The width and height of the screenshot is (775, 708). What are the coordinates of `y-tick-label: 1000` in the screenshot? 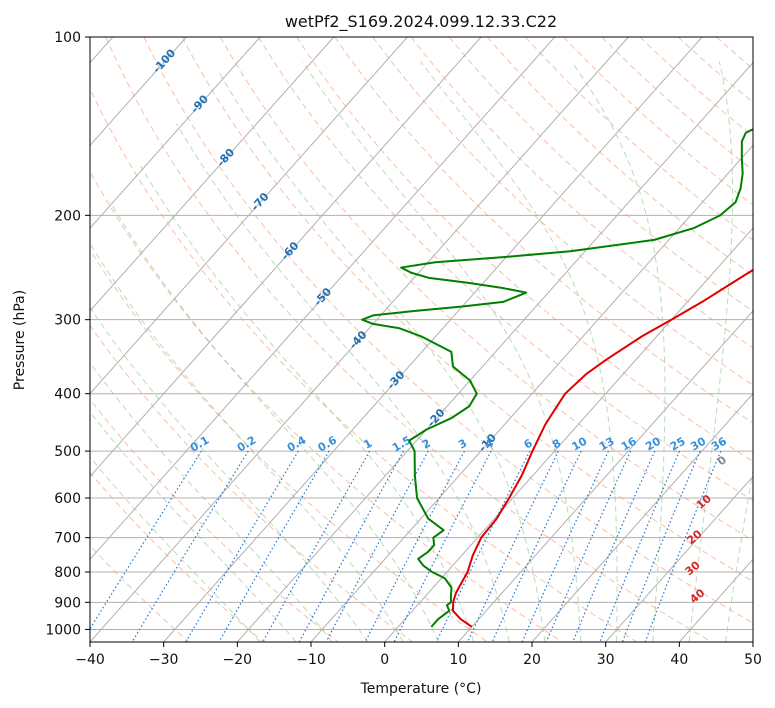 It's located at (63, 630).